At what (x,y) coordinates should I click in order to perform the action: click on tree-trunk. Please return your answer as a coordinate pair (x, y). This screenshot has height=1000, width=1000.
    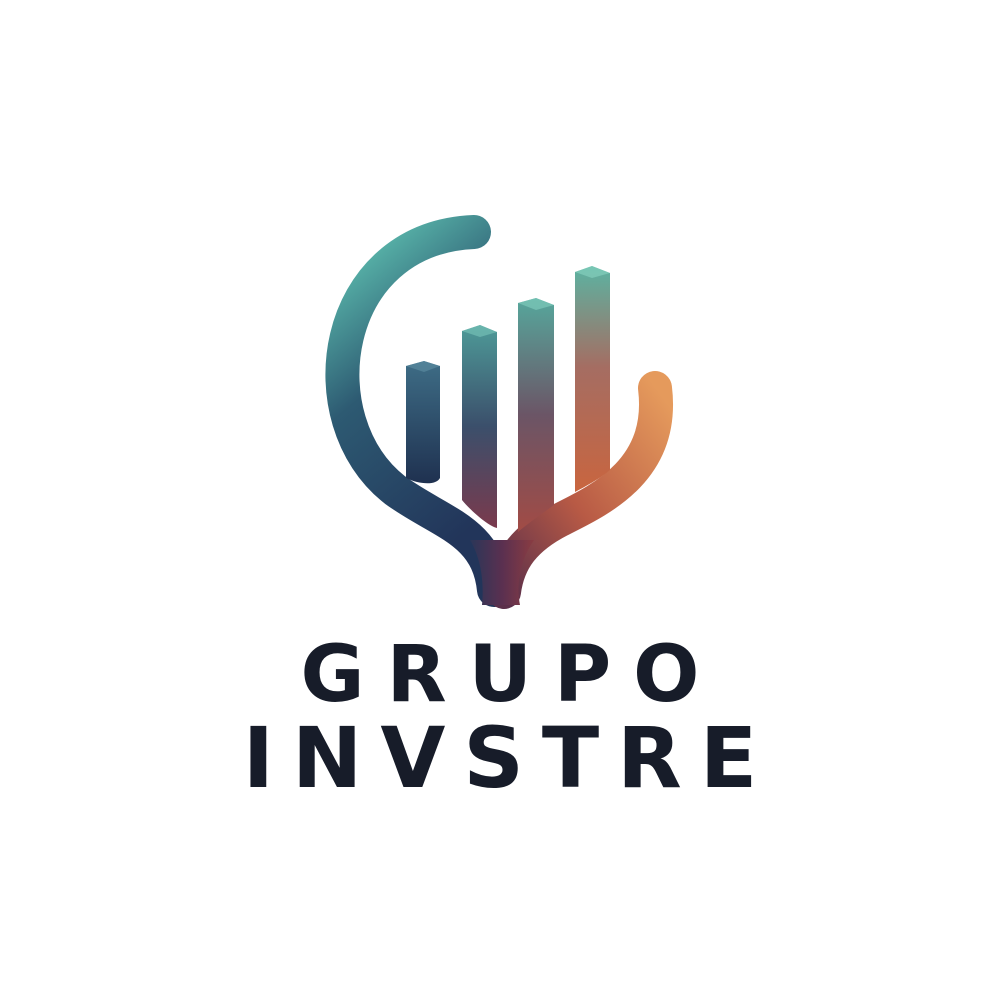
    Looking at the image, I should click on (502, 572).